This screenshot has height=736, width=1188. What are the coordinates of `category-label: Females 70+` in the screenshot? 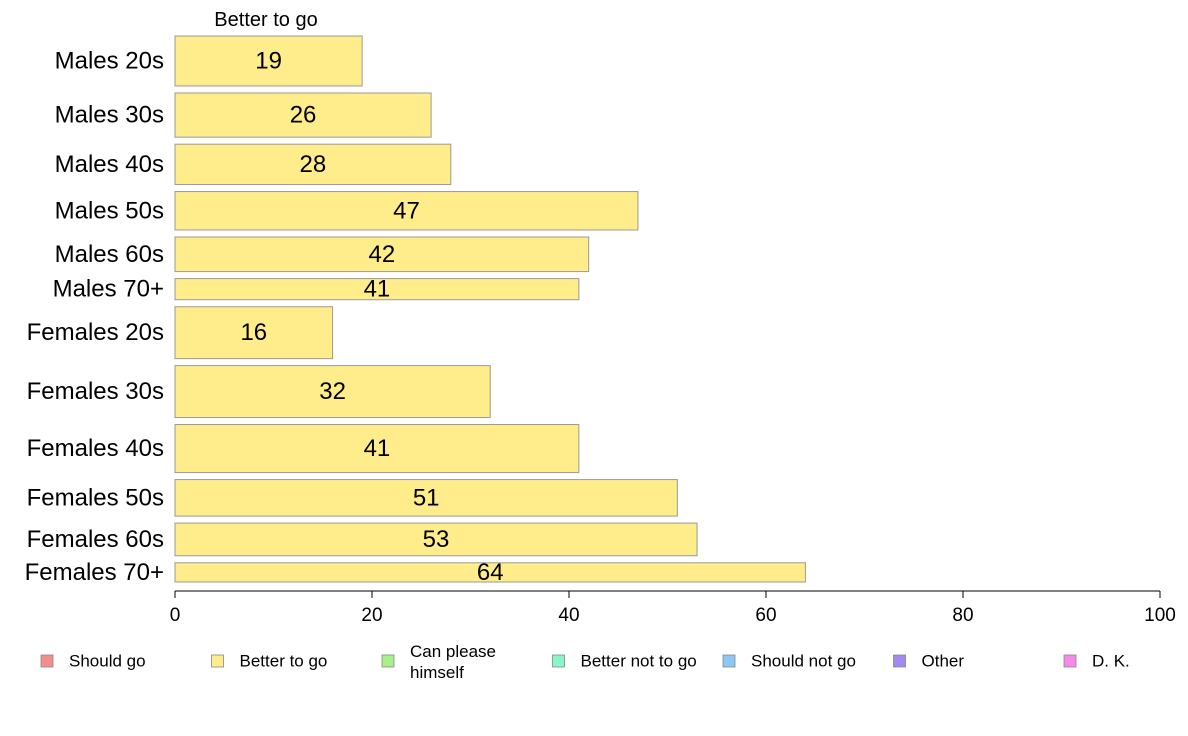 It's located at (94, 572).